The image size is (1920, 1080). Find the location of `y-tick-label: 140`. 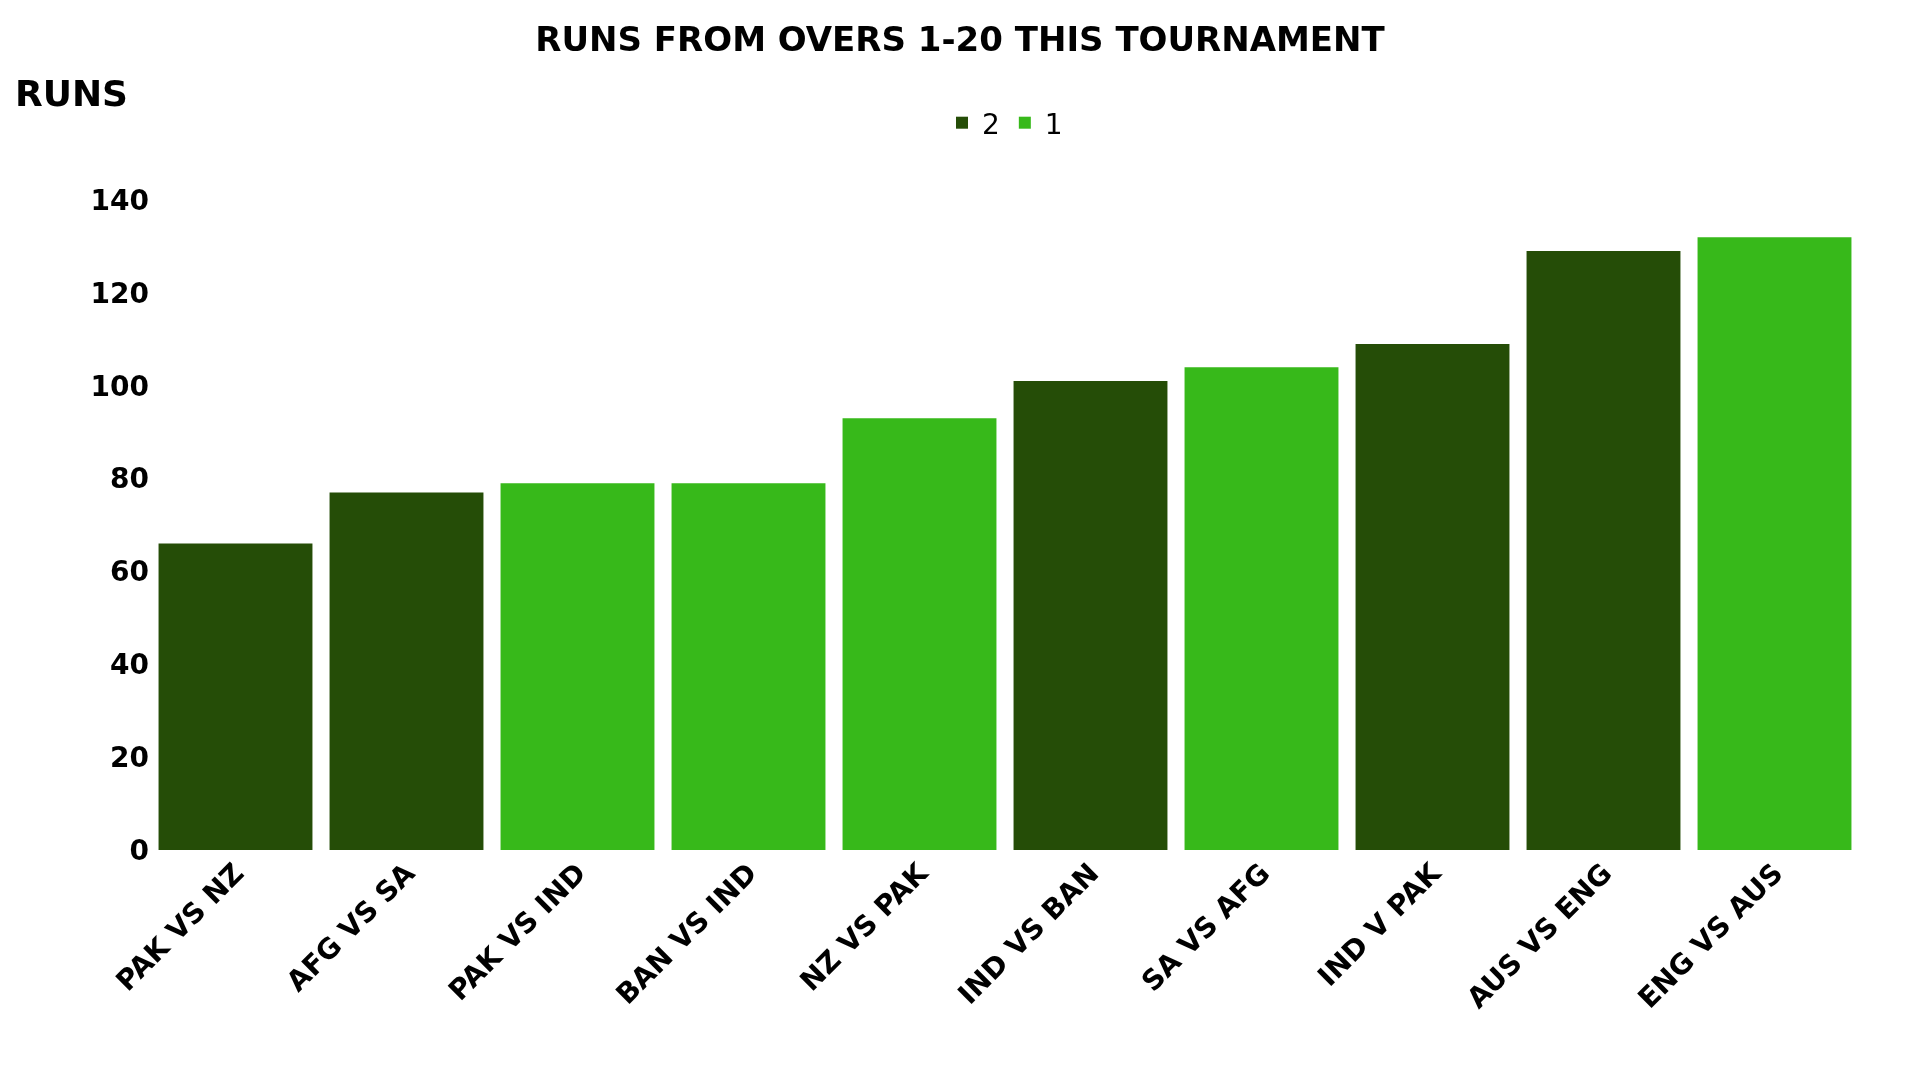

y-tick-label: 140 is located at coordinates (119, 200).